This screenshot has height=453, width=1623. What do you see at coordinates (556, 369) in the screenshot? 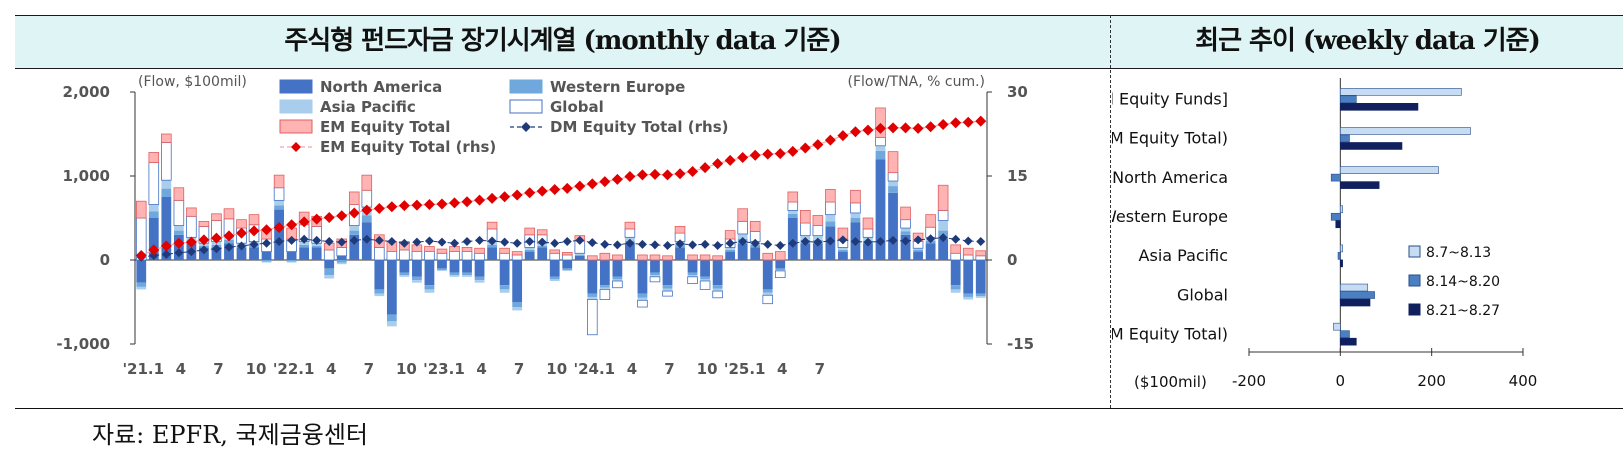
I see `x-tick-label: 10` at bounding box center [556, 369].